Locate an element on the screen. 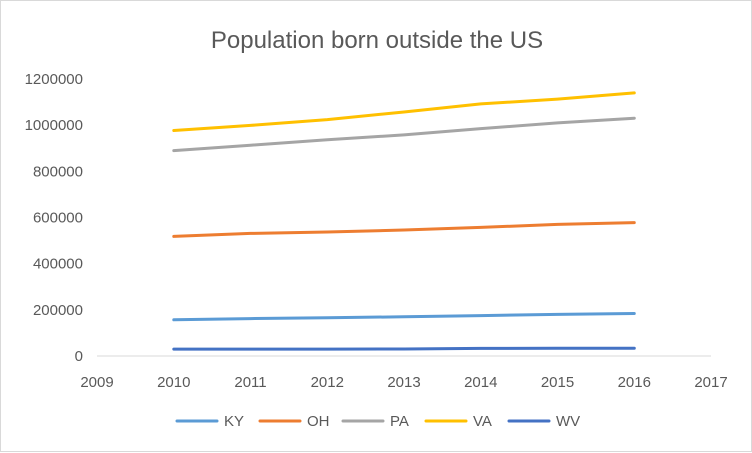  chart-title: Population born outside the US is located at coordinates (377, 40).